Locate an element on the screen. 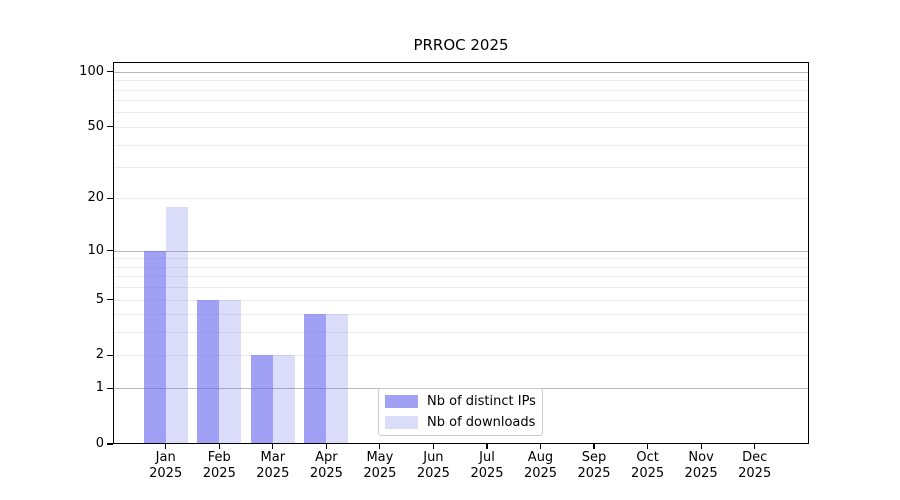 This screenshot has width=900, height=500. x-tick-label-jul: Jul 2025 is located at coordinates (487, 465).